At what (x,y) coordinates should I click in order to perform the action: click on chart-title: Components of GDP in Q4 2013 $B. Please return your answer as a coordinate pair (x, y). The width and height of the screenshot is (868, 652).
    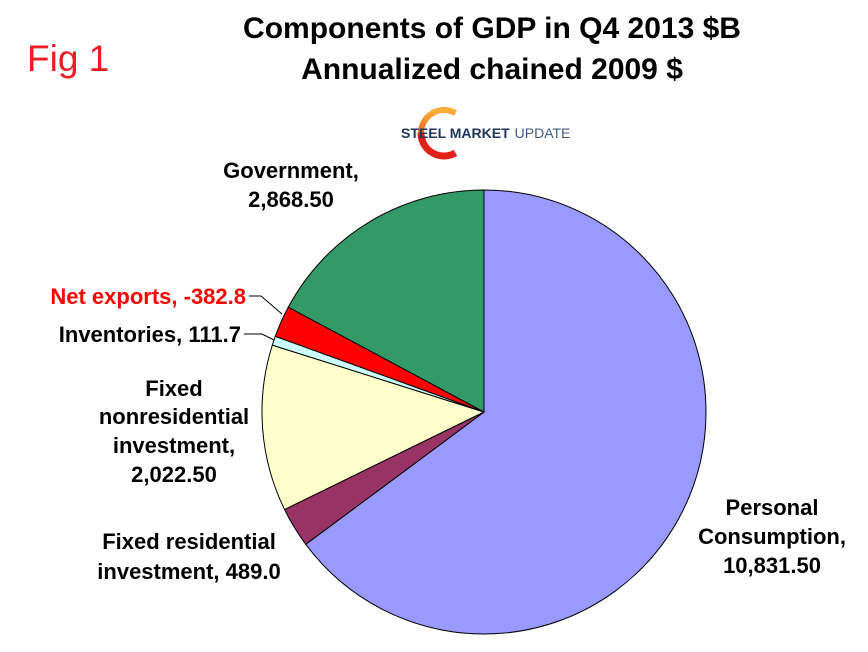
    Looking at the image, I should click on (492, 28).